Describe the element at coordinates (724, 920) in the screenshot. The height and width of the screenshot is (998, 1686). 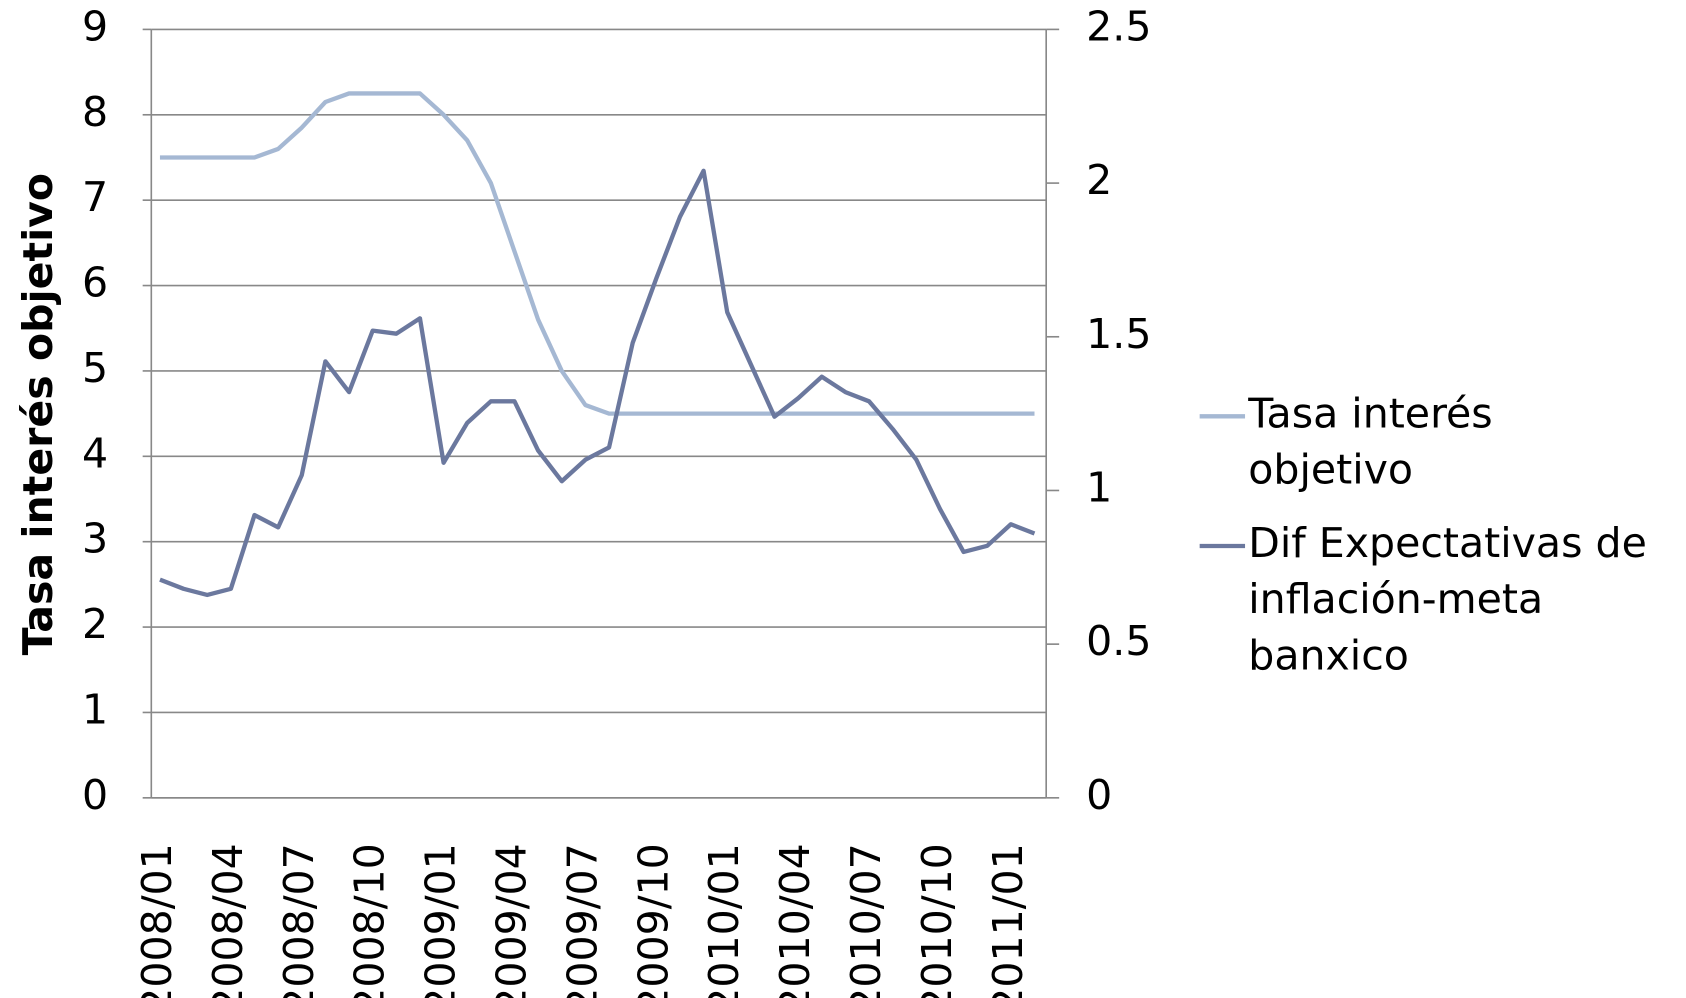
I see `x-tick-label: 2010/01` at that location.